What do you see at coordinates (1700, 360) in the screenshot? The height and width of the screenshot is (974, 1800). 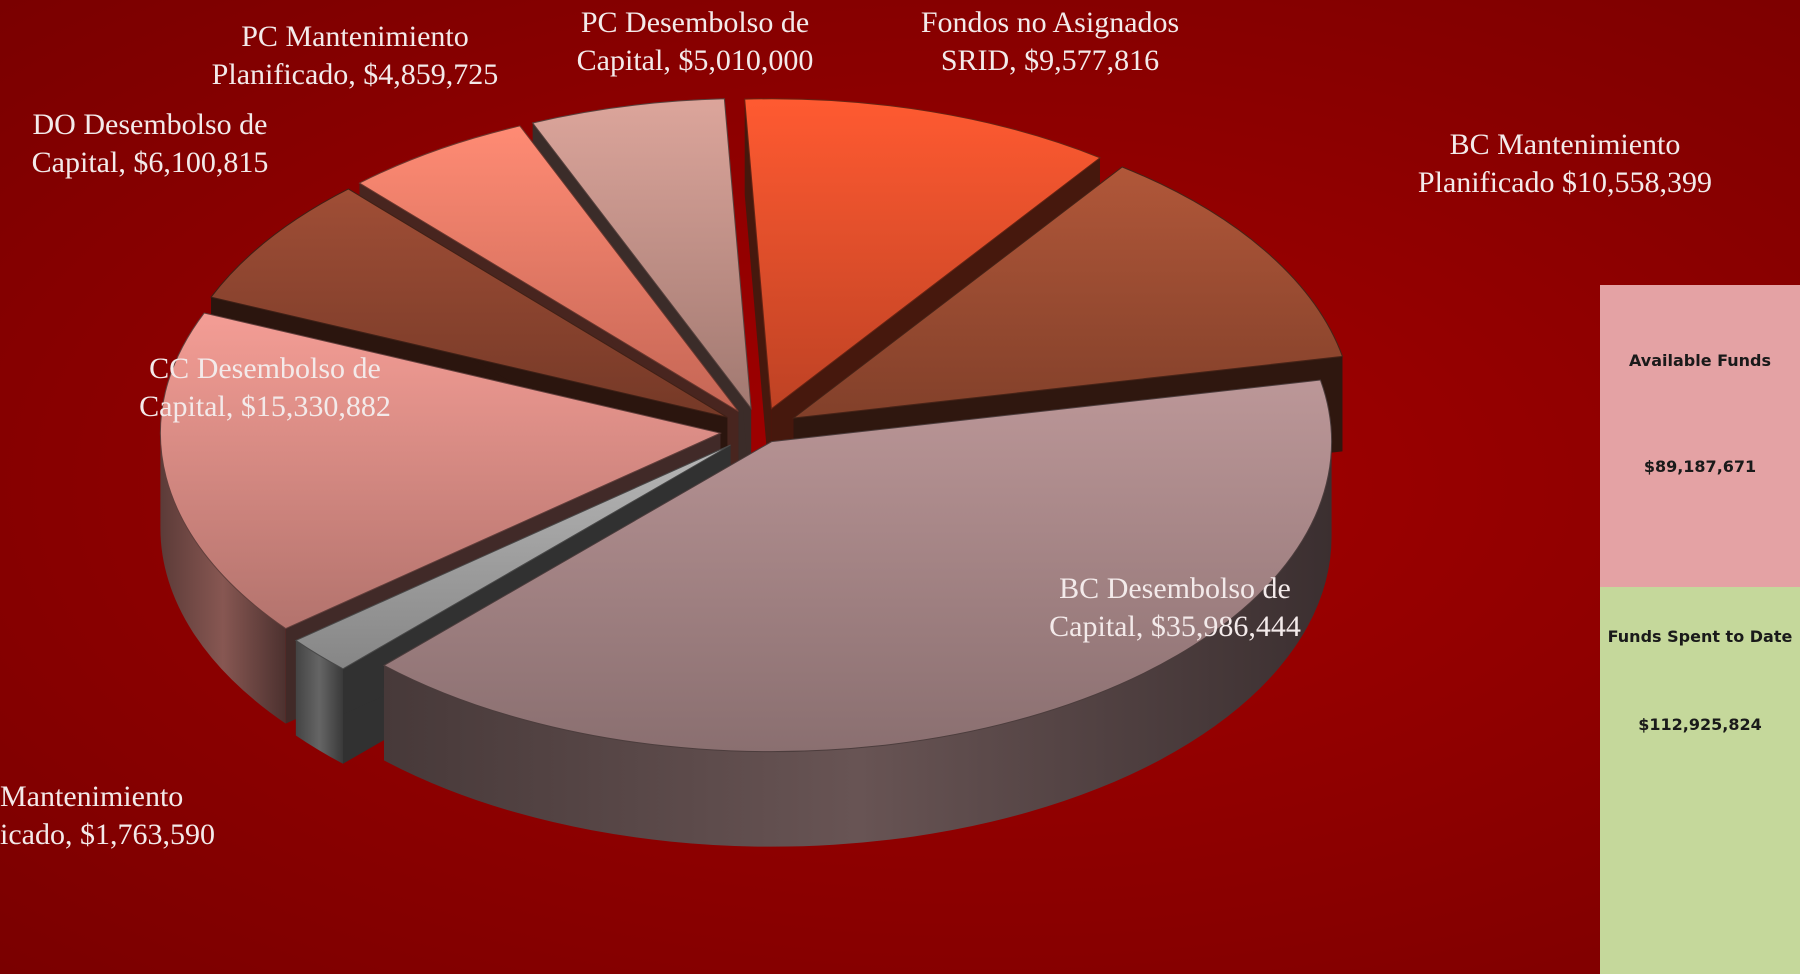 I see `available-funds-label: Available Funds` at bounding box center [1700, 360].